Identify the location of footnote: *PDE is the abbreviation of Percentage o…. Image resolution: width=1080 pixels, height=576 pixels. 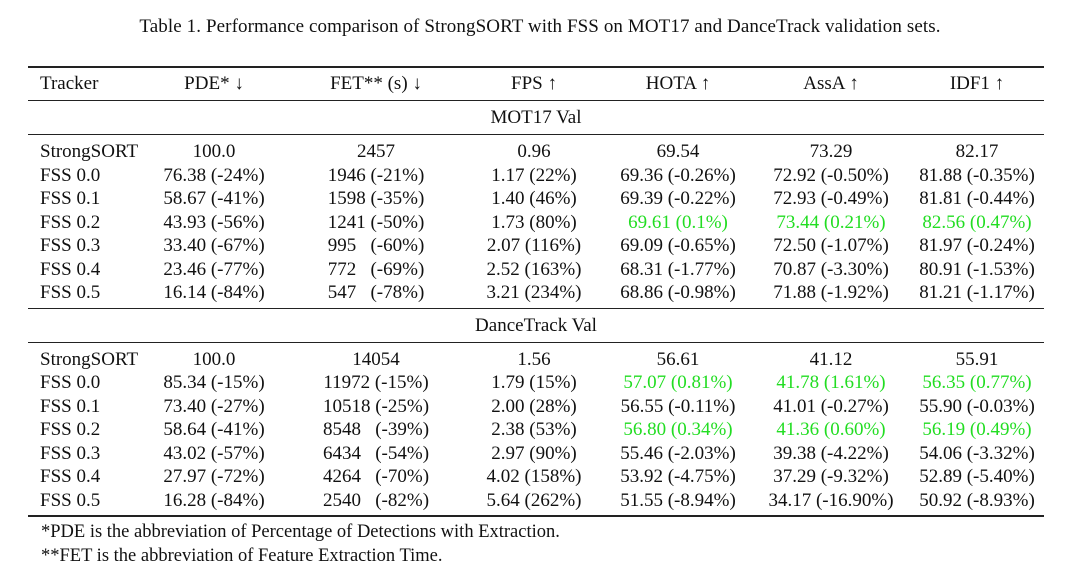
(300, 532).